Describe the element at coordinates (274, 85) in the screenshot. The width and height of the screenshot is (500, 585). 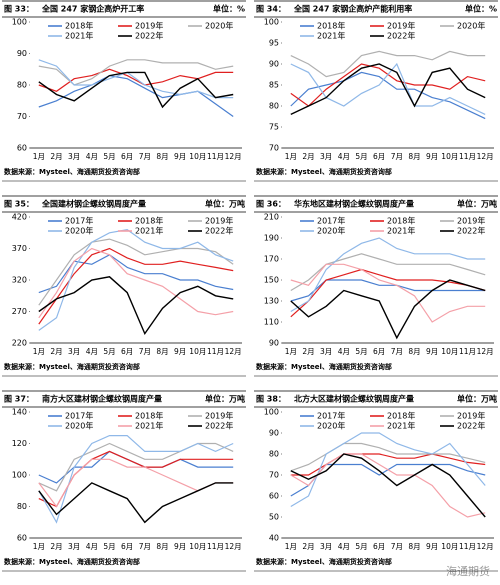
I see `y-tick-label: 85` at that location.